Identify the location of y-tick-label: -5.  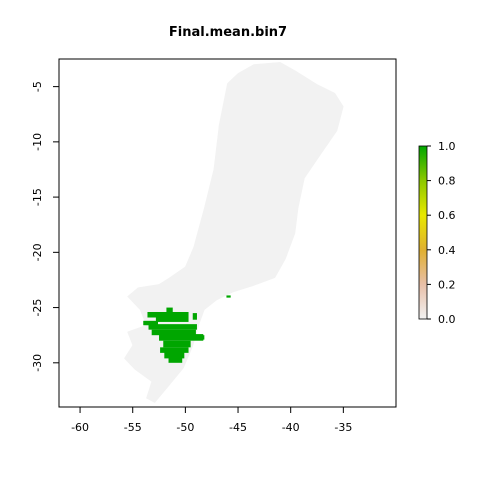
(37, 86).